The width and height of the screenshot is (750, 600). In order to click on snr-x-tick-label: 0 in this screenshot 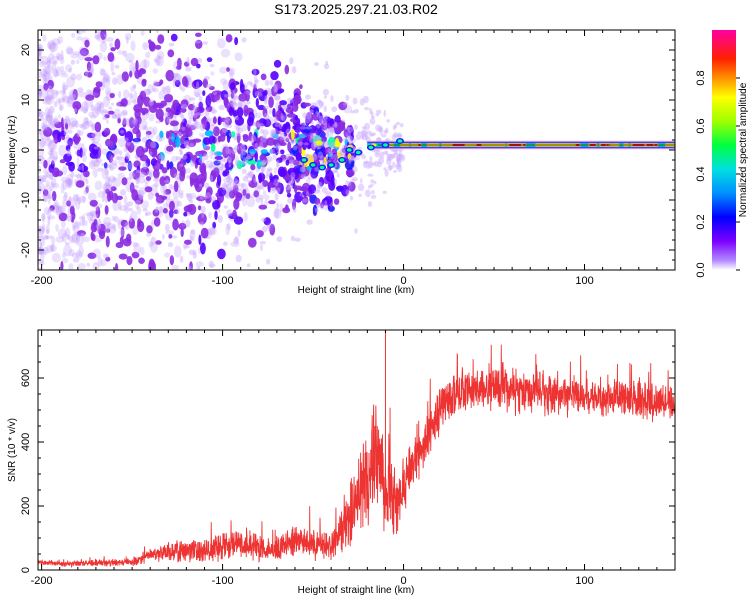, I will do `click(403, 581)`.